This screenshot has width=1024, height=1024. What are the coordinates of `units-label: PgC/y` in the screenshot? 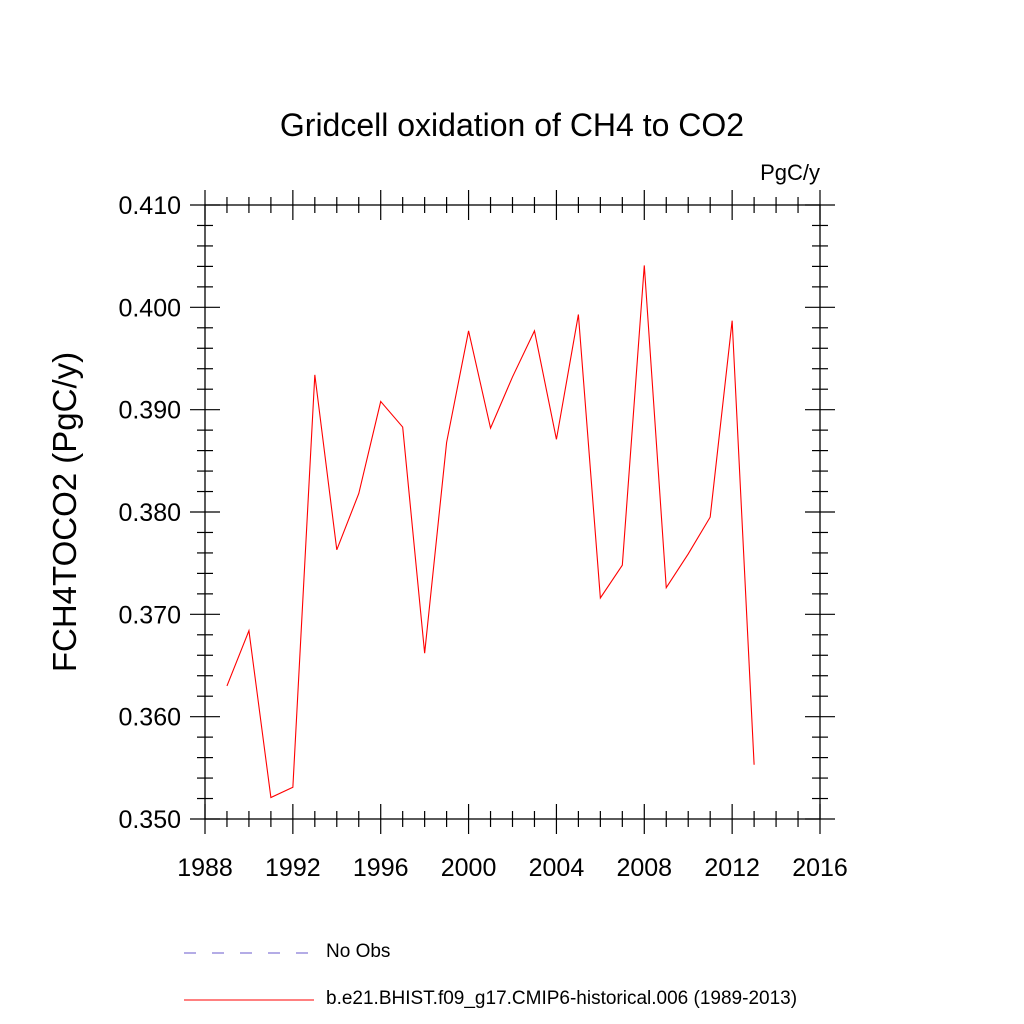 It's located at (790, 172).